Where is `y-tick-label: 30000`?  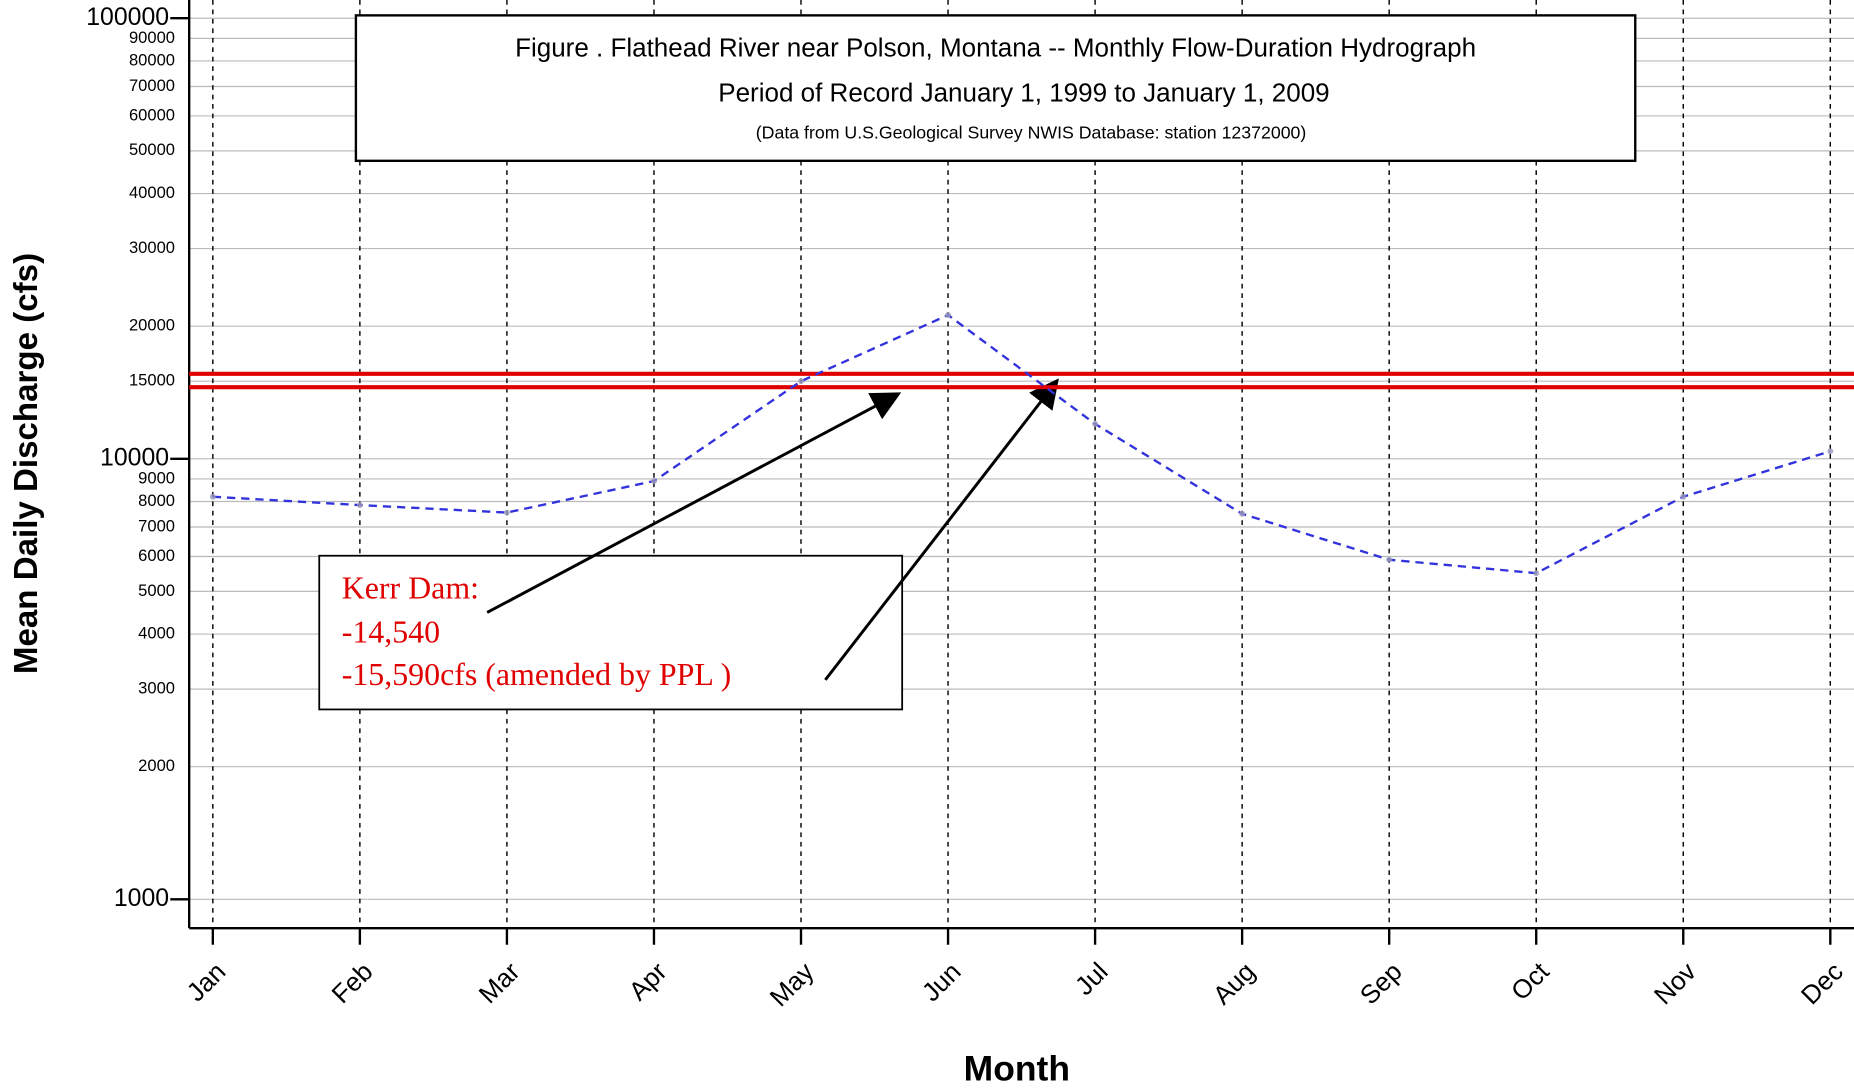
y-tick-label: 30000 is located at coordinates (152, 247).